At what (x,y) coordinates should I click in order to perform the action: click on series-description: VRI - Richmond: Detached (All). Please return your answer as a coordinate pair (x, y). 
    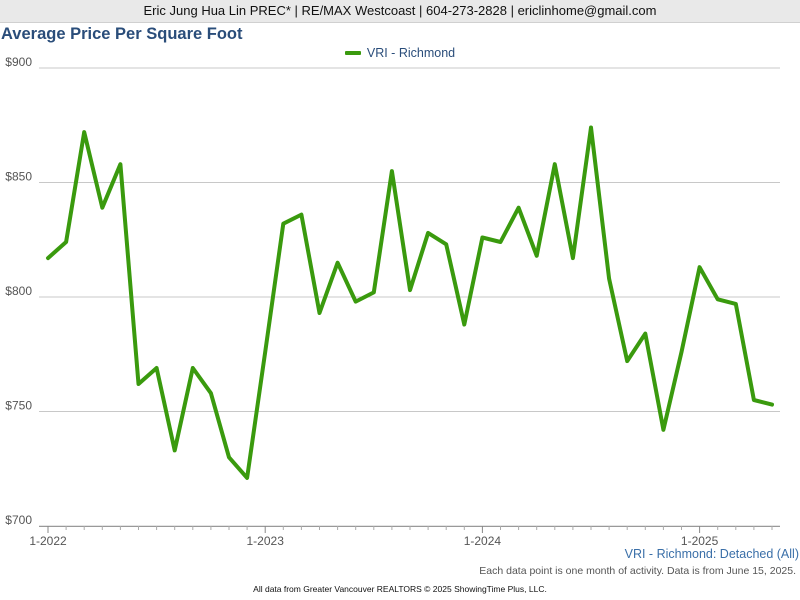
    Looking at the image, I should click on (711, 554).